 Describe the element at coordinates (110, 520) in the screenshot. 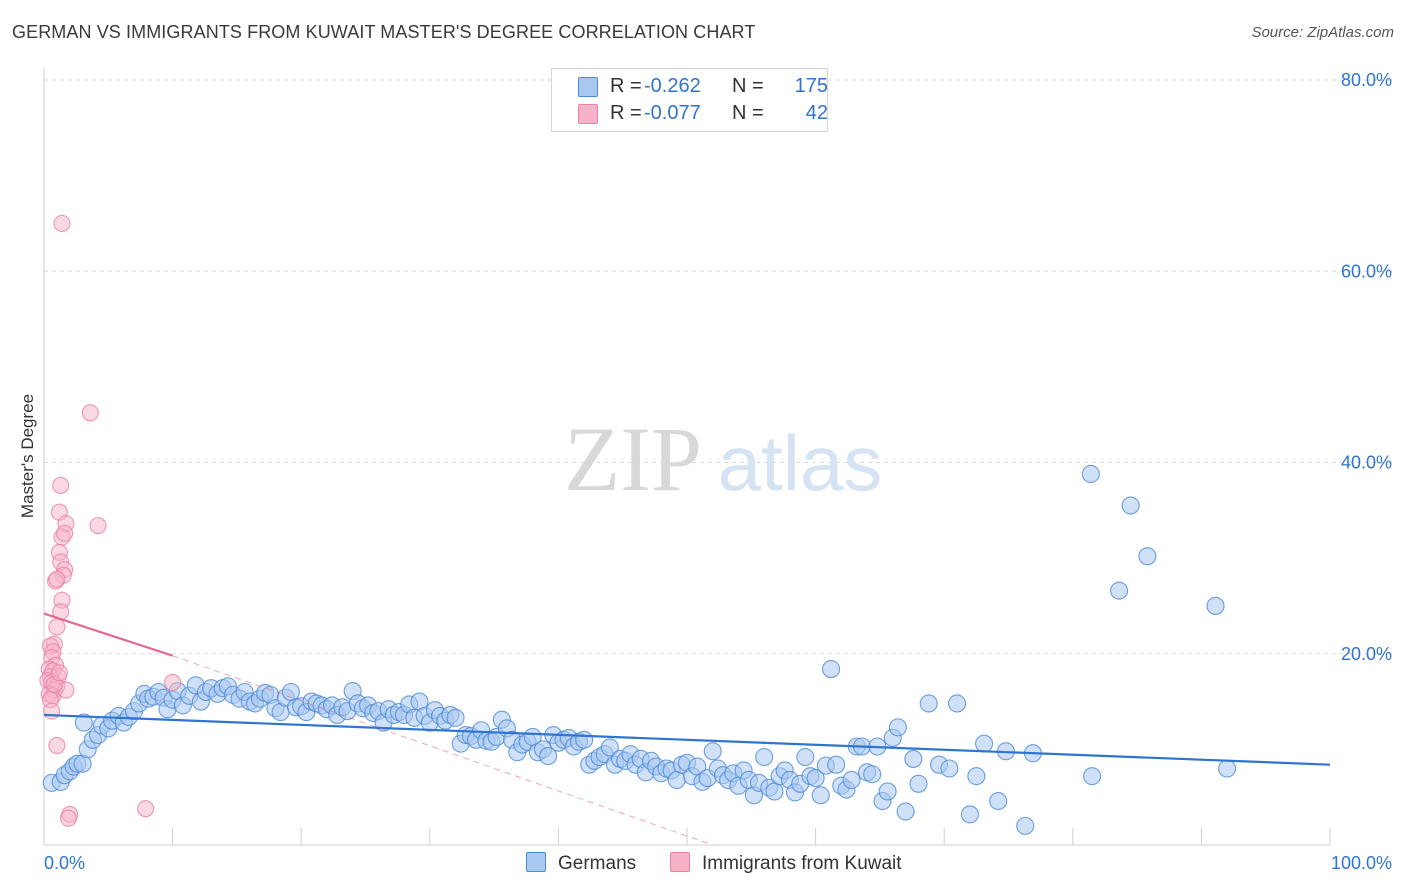

I see `kuwait-points` at that location.